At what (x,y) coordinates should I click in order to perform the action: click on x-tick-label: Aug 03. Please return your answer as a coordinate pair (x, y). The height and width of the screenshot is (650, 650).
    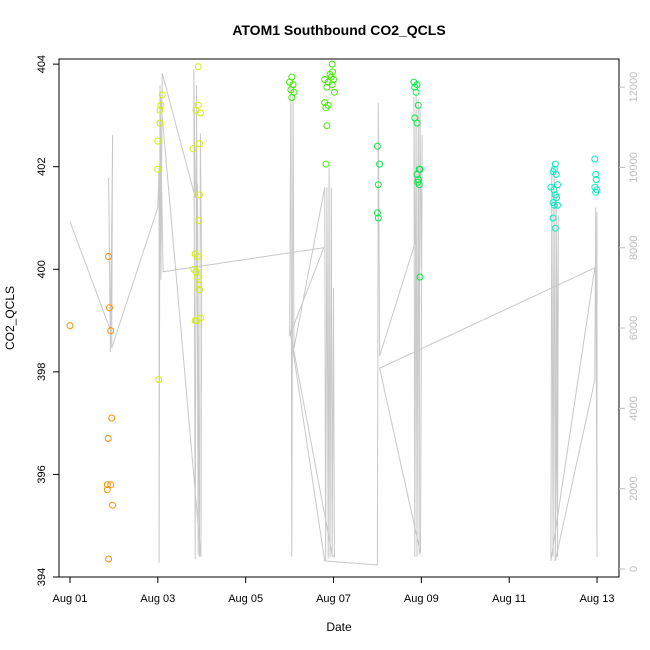
    Looking at the image, I should click on (157, 599).